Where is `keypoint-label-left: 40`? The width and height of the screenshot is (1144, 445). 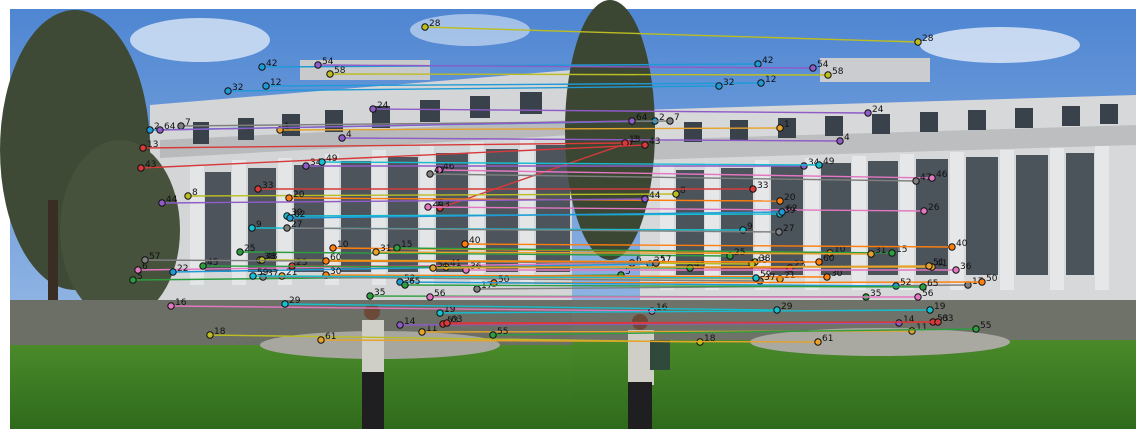
keypoint-label-left: 40 is located at coordinates (475, 241).